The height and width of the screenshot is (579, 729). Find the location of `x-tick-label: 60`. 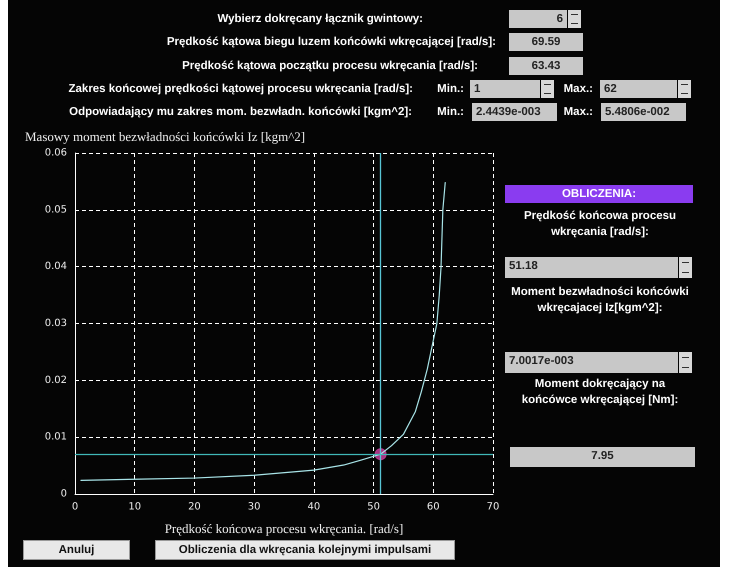

x-tick-label: 60 is located at coordinates (433, 507).